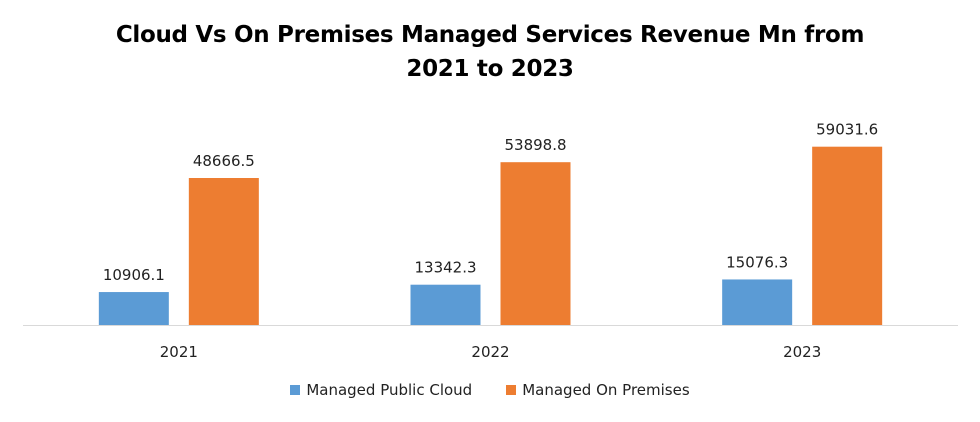  Describe the element at coordinates (179, 352) in the screenshot. I see `x-tick-label-2021: 2021` at that location.